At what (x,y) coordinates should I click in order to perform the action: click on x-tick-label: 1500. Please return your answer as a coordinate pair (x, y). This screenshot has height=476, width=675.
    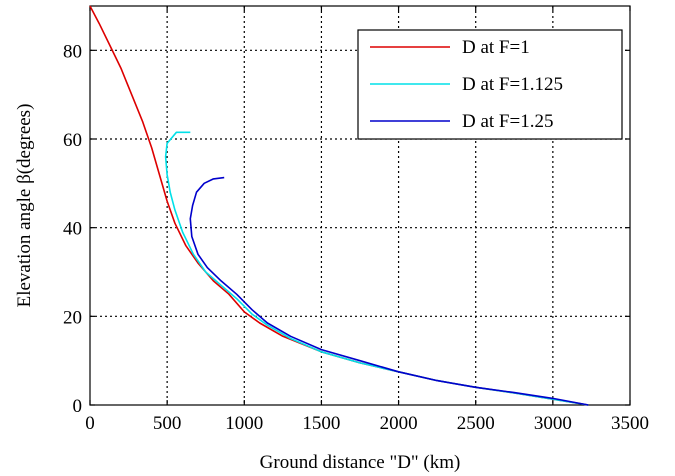
    Looking at the image, I should click on (321, 423).